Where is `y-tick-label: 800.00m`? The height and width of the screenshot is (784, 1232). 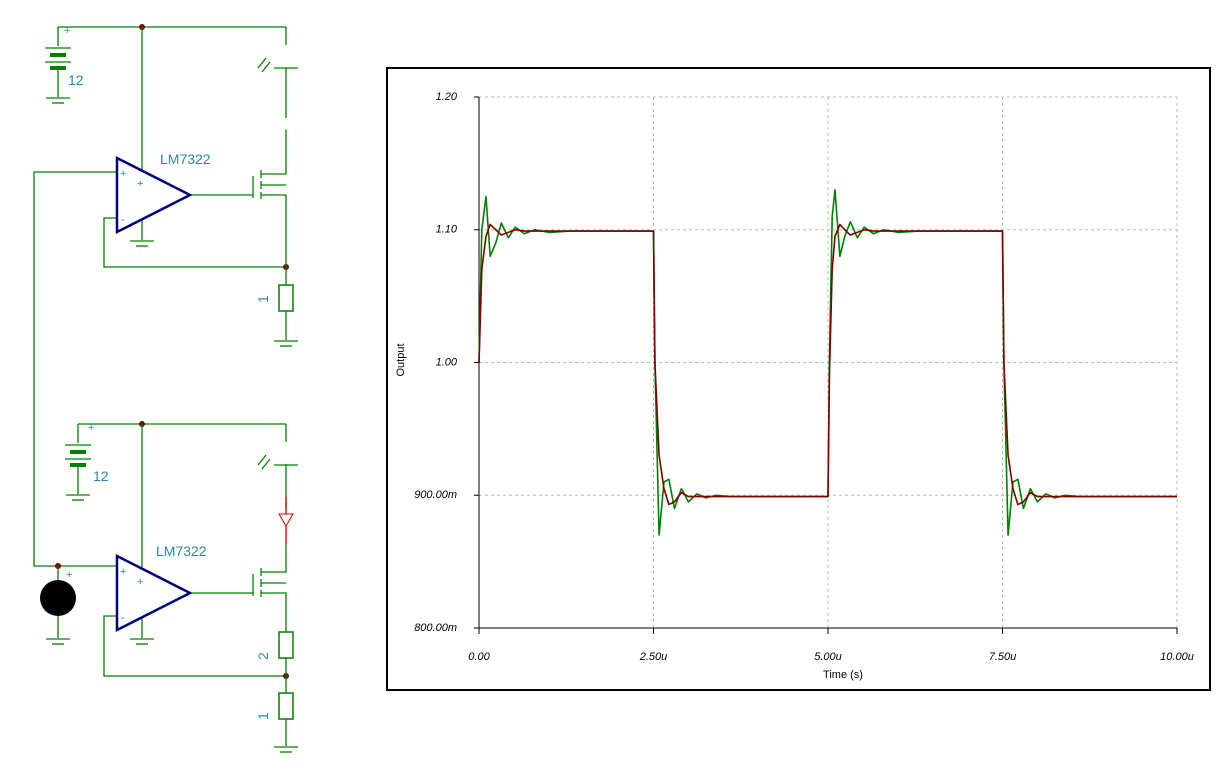
y-tick-label: 800.00m is located at coordinates (435, 628).